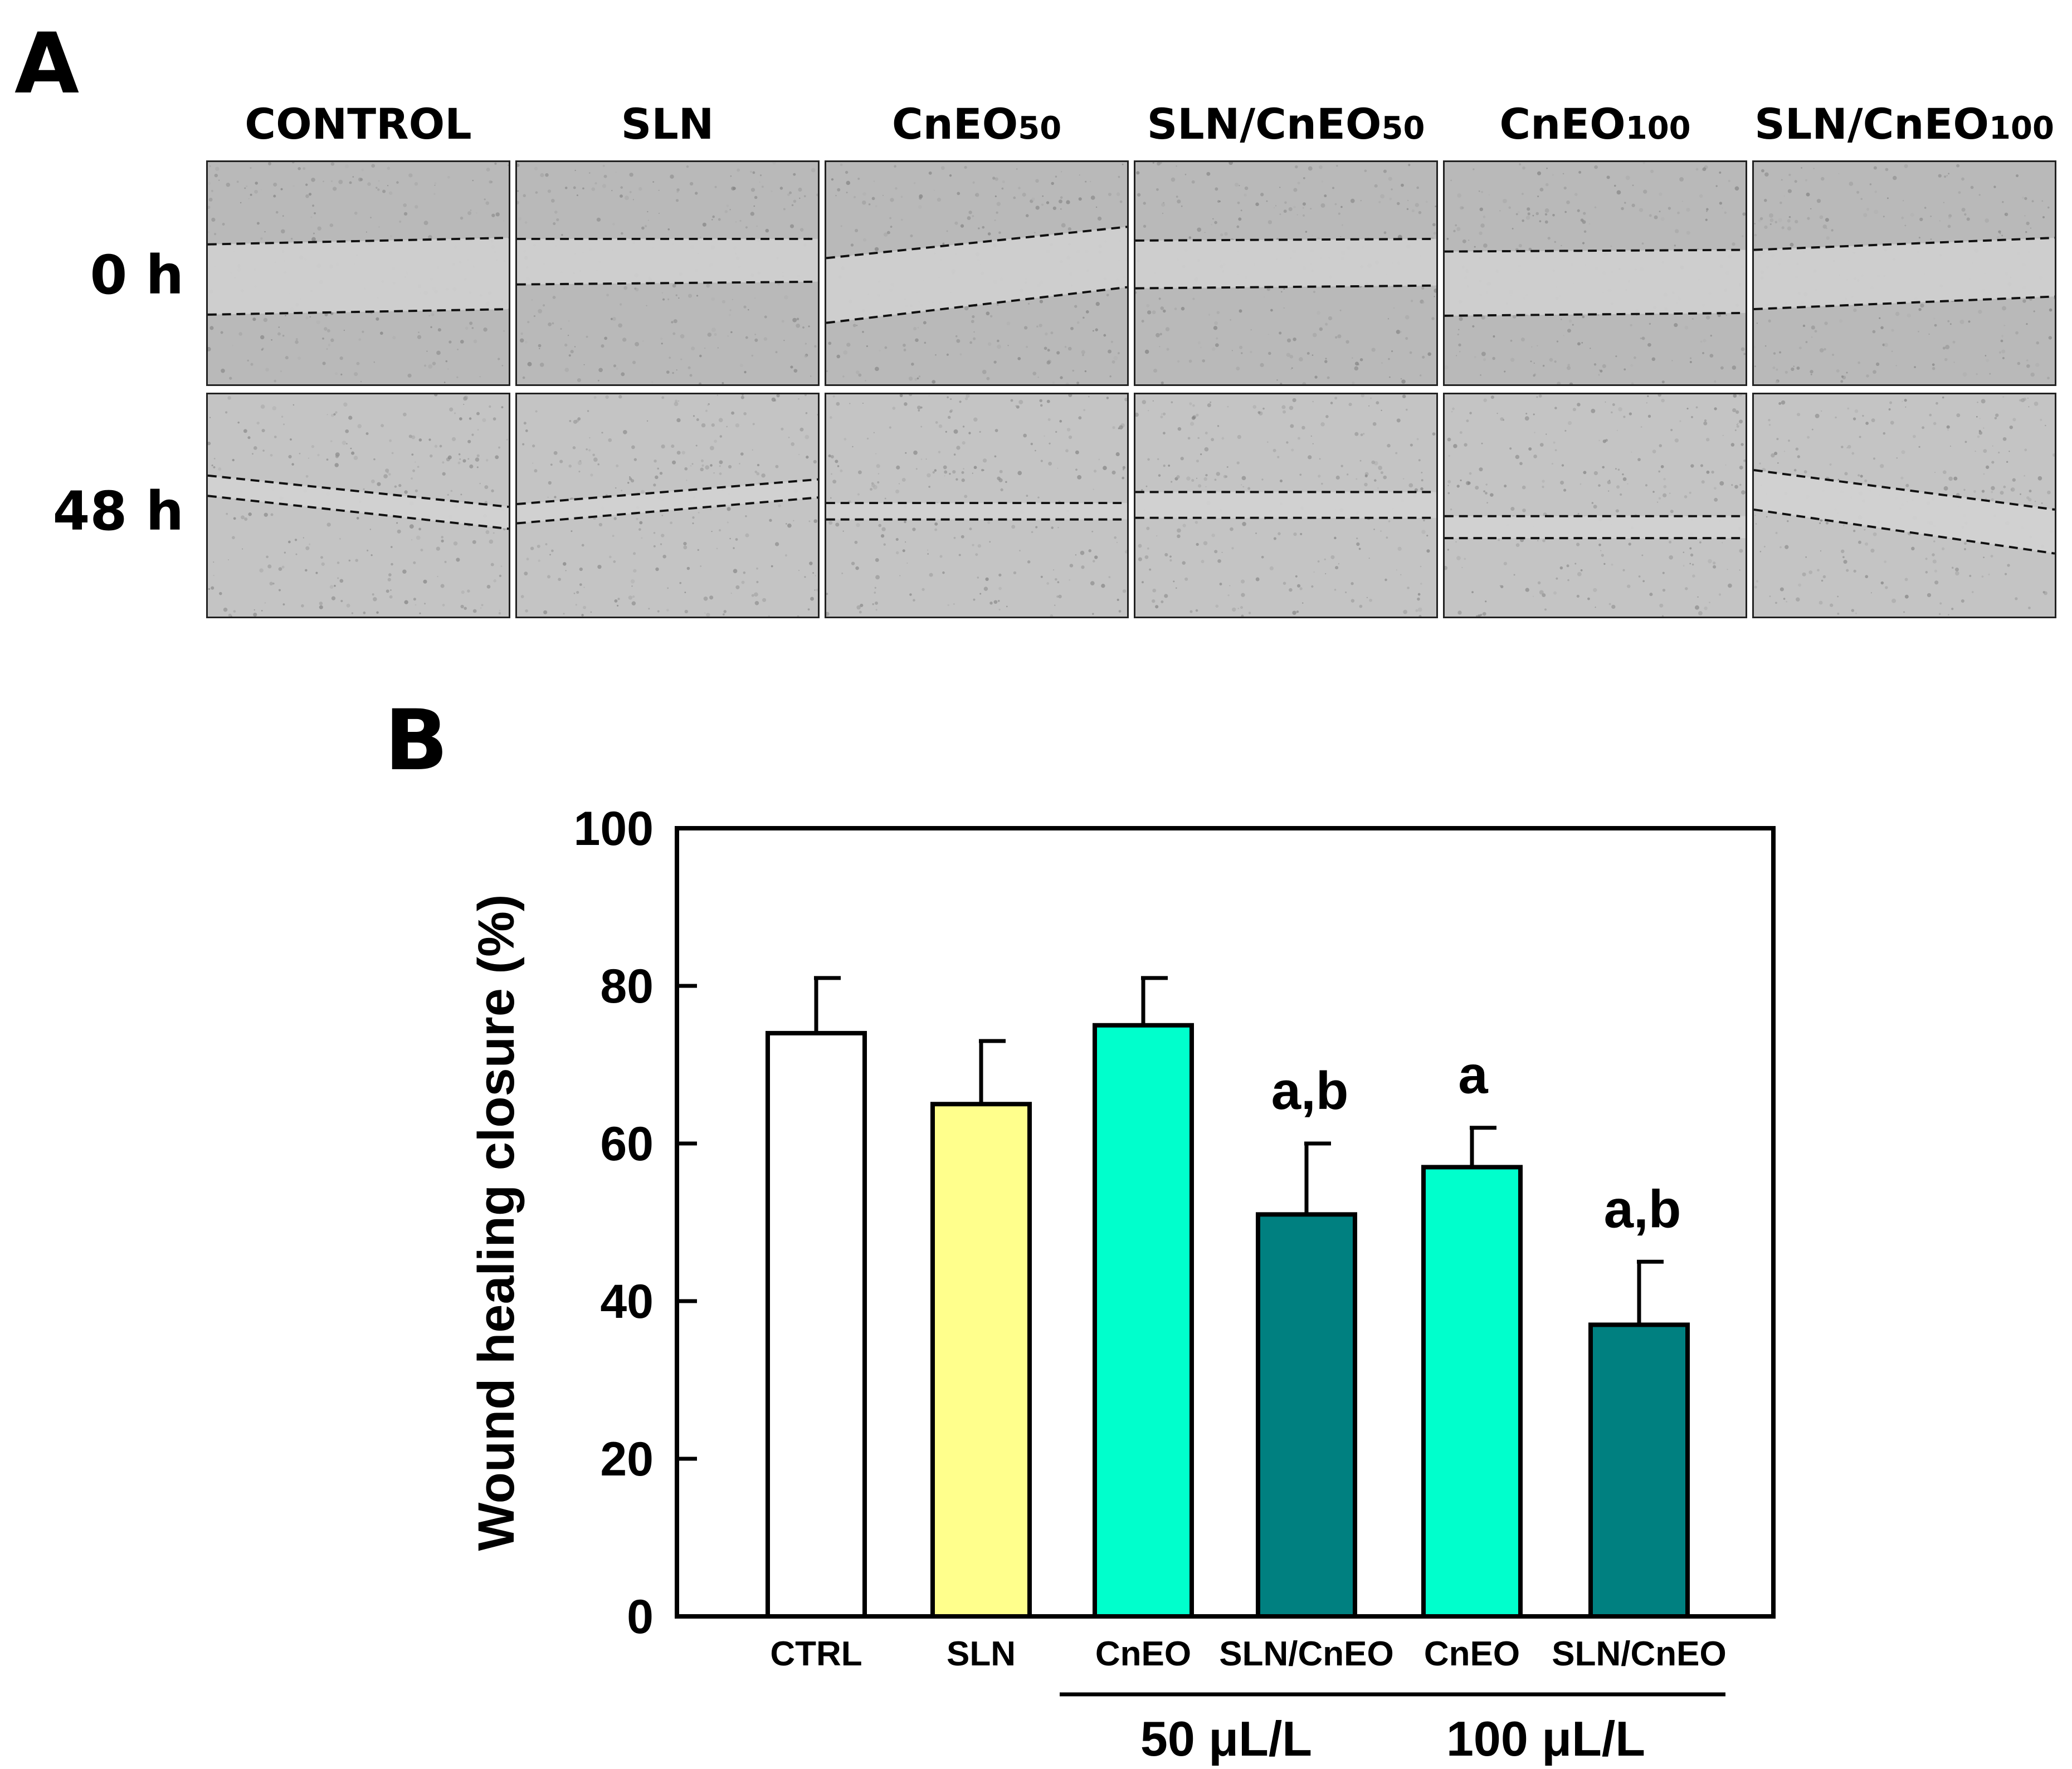  What do you see at coordinates (1473, 1075) in the screenshot?
I see `significance-annotation-4: a` at bounding box center [1473, 1075].